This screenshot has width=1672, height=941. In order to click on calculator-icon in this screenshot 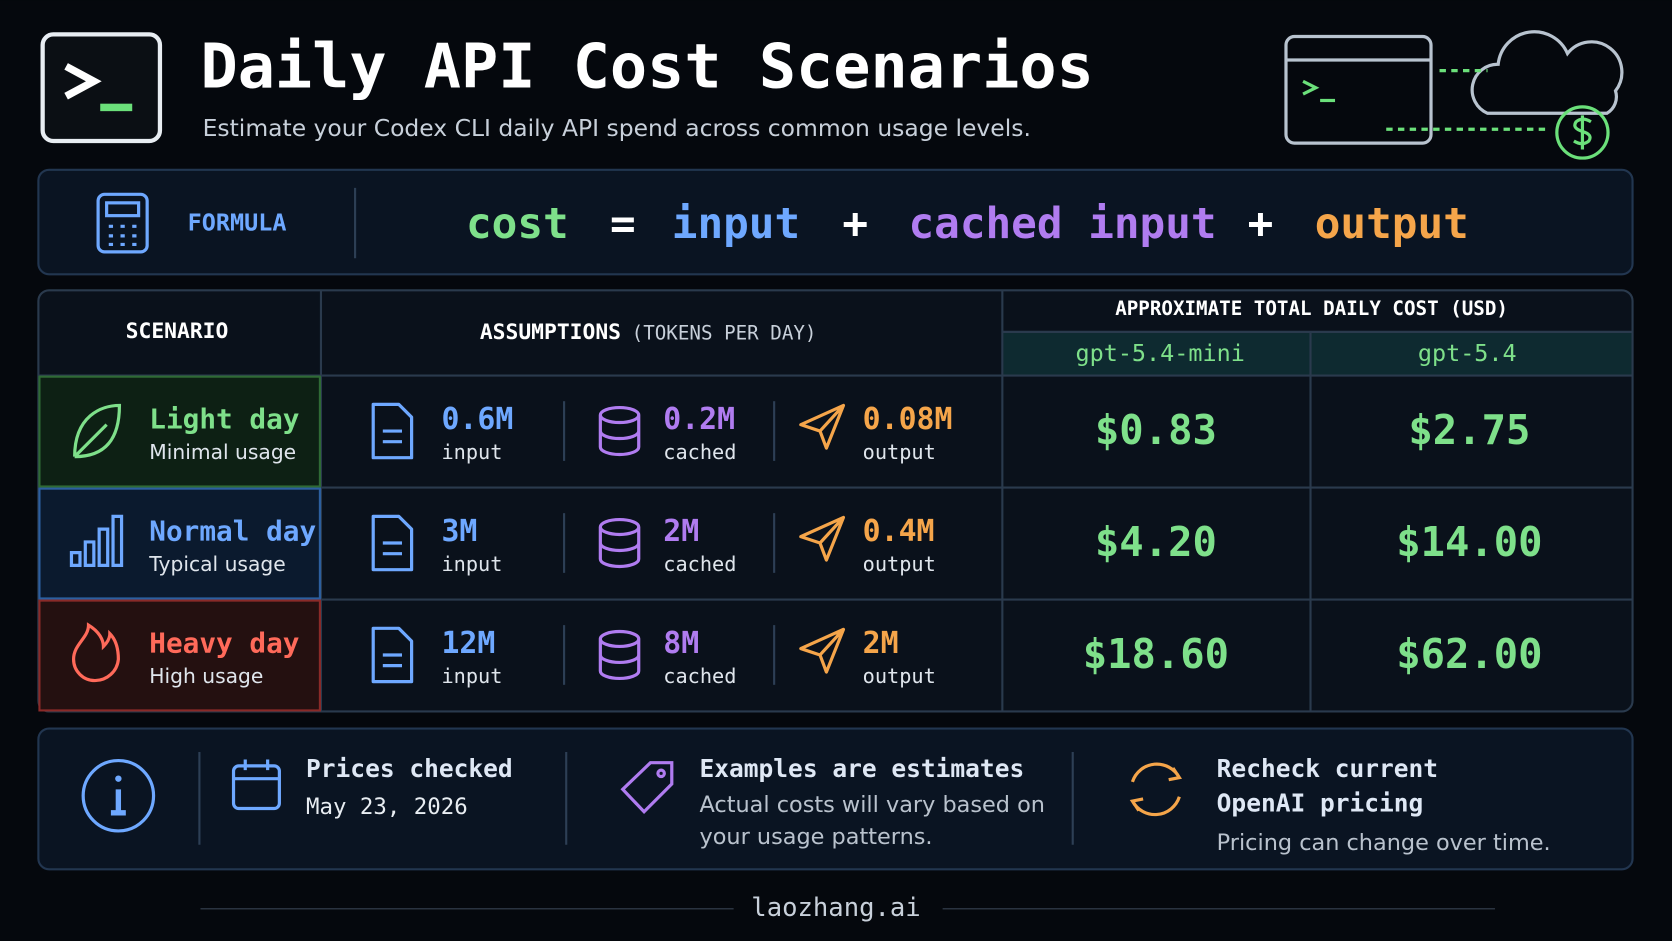, I will do `click(122, 223)`.